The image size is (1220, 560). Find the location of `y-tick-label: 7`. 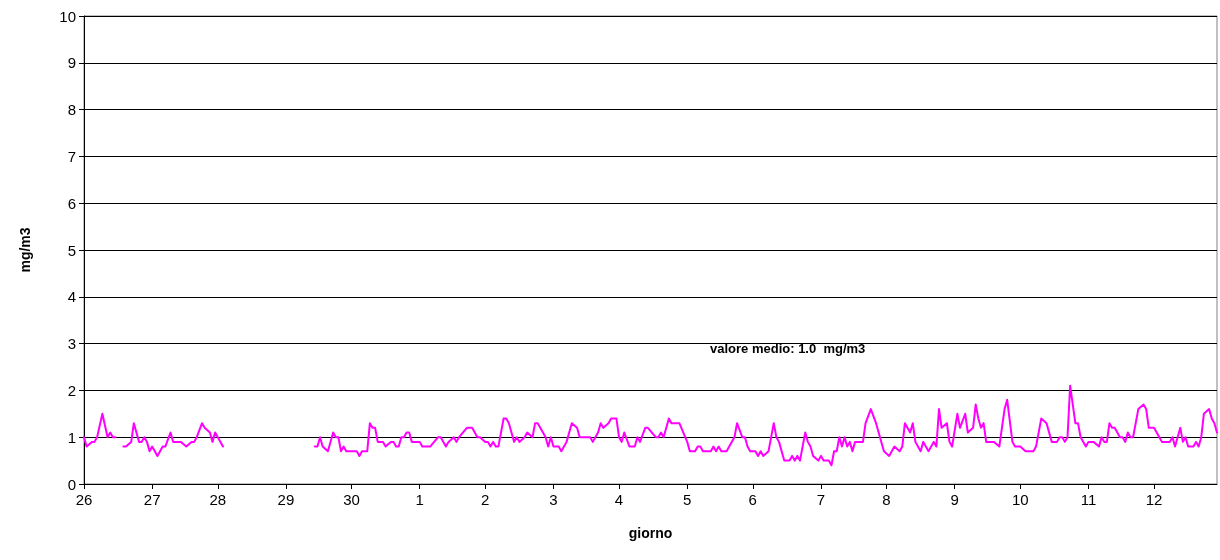

y-tick-label: 7 is located at coordinates (71, 156).